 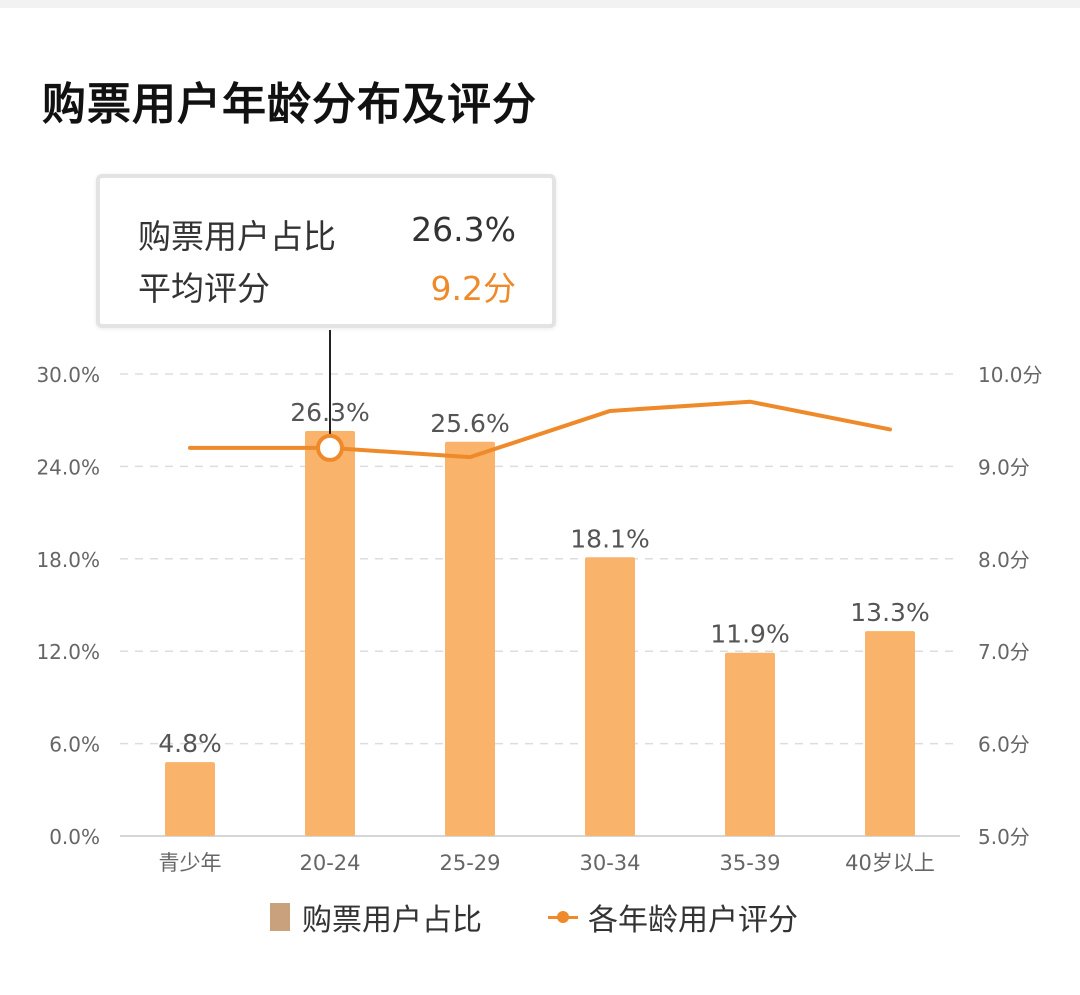 What do you see at coordinates (1004, 745) in the screenshot?
I see `right-tick-label: 6.0分` at bounding box center [1004, 745].